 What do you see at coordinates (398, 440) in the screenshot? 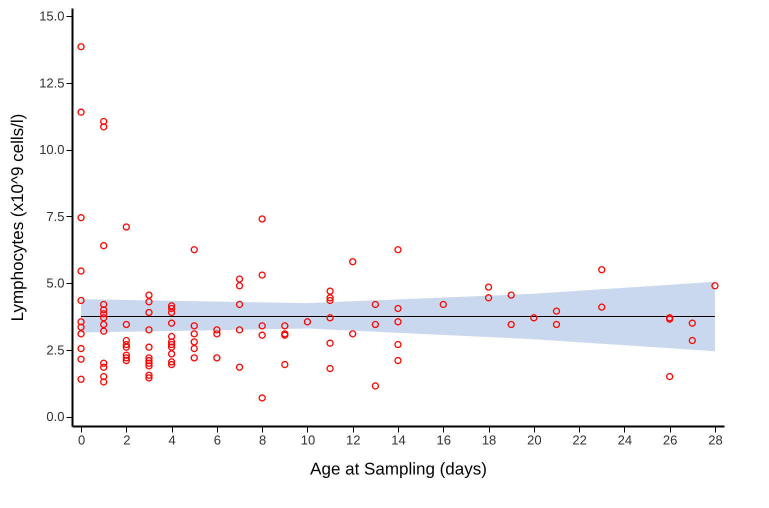
I see `x-tick-label: 14` at bounding box center [398, 440].